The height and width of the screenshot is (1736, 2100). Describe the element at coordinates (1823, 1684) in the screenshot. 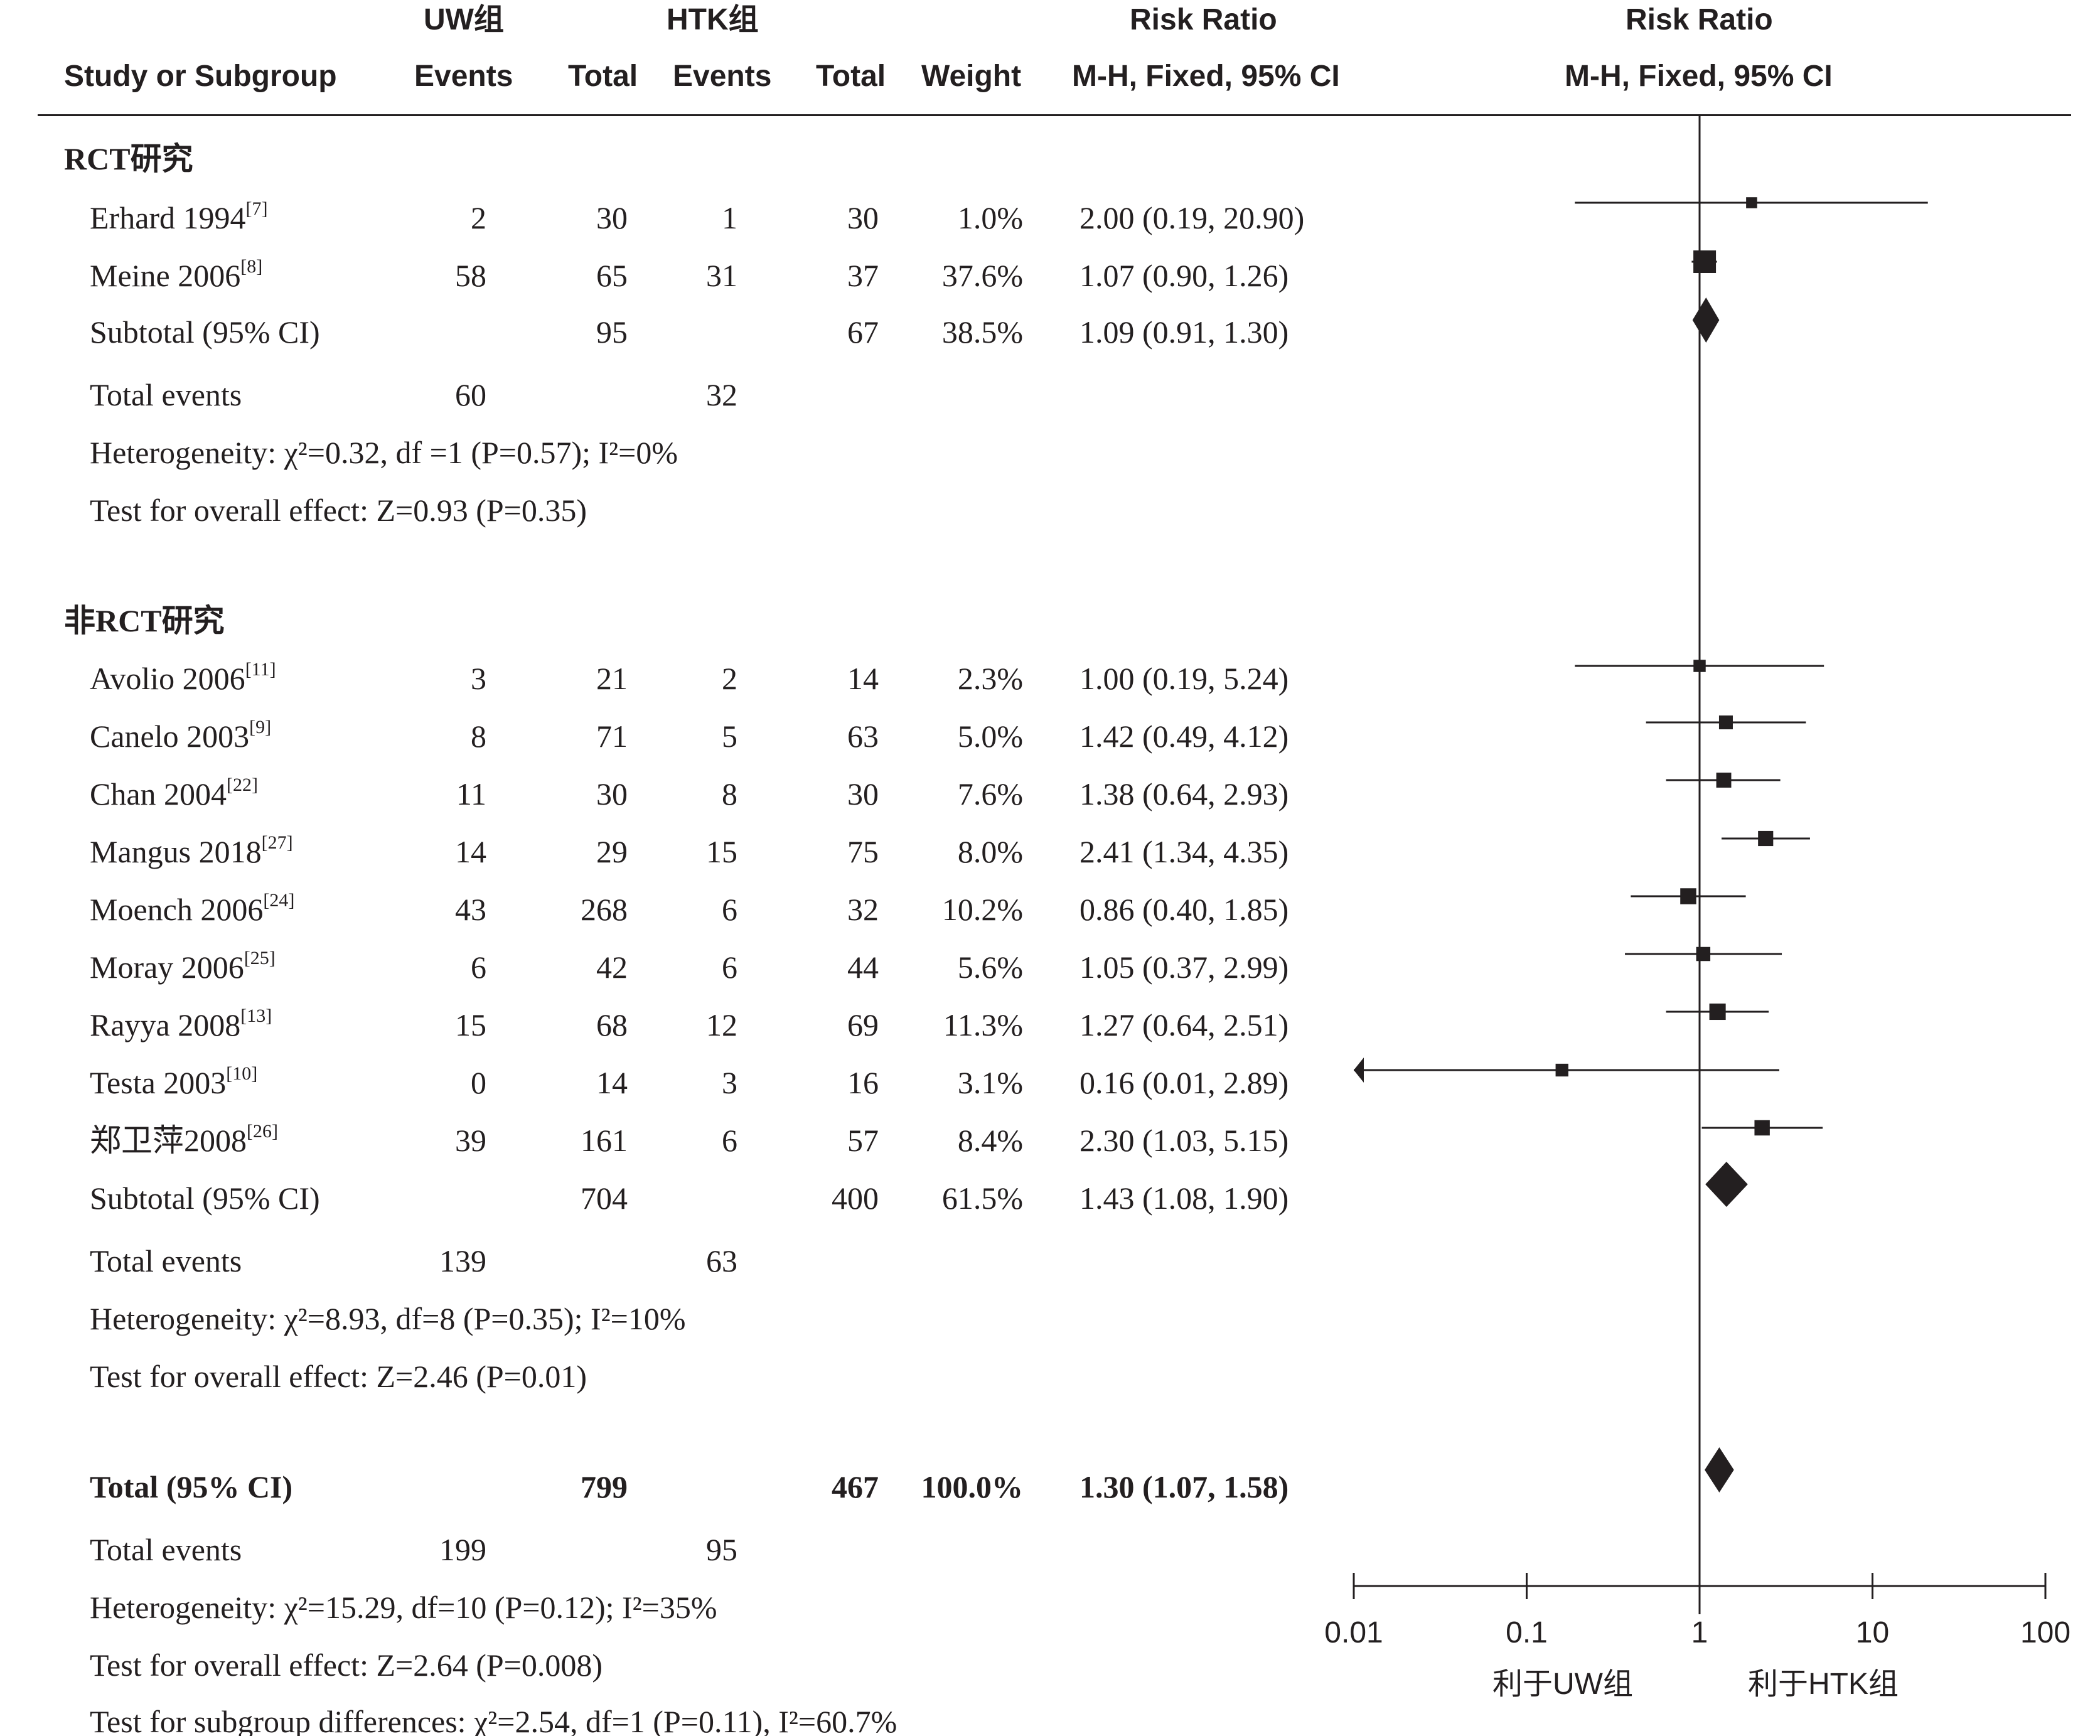

I see `favours-right-label: 利于HTK组` at that location.